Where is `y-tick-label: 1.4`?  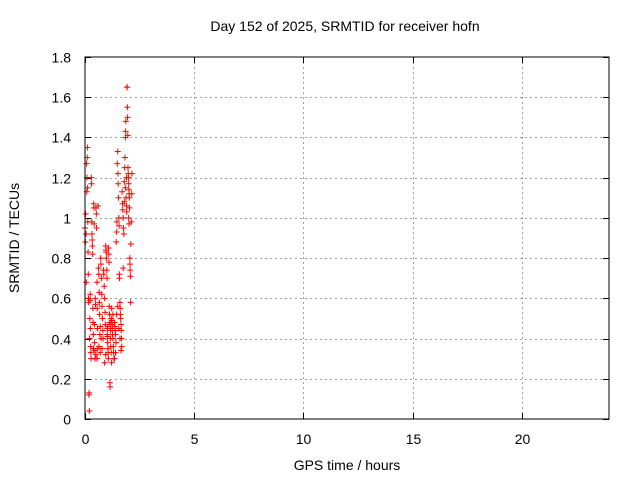 y-tick-label: 1.4 is located at coordinates (62, 138).